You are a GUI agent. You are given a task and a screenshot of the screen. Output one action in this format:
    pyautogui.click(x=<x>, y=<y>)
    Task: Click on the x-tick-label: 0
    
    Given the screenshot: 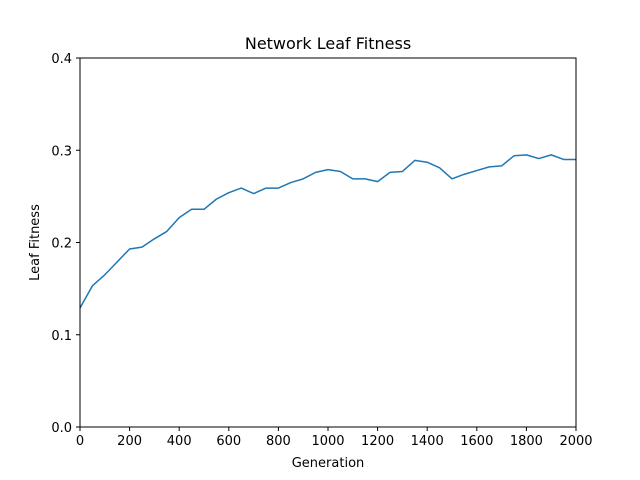 What is the action you would take?
    pyautogui.click(x=80, y=441)
    